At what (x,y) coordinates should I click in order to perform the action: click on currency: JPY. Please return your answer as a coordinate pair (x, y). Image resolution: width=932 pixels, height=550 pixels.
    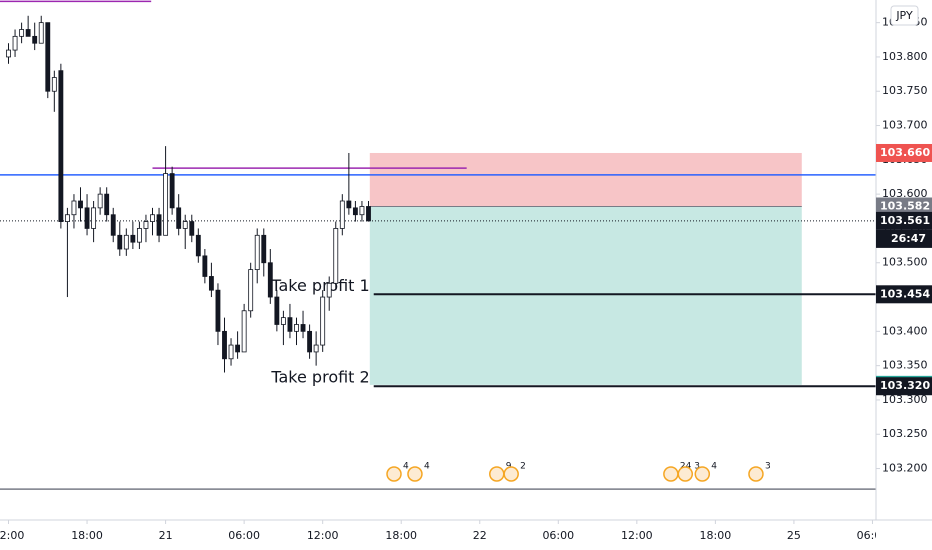
    Looking at the image, I should click on (904, 15).